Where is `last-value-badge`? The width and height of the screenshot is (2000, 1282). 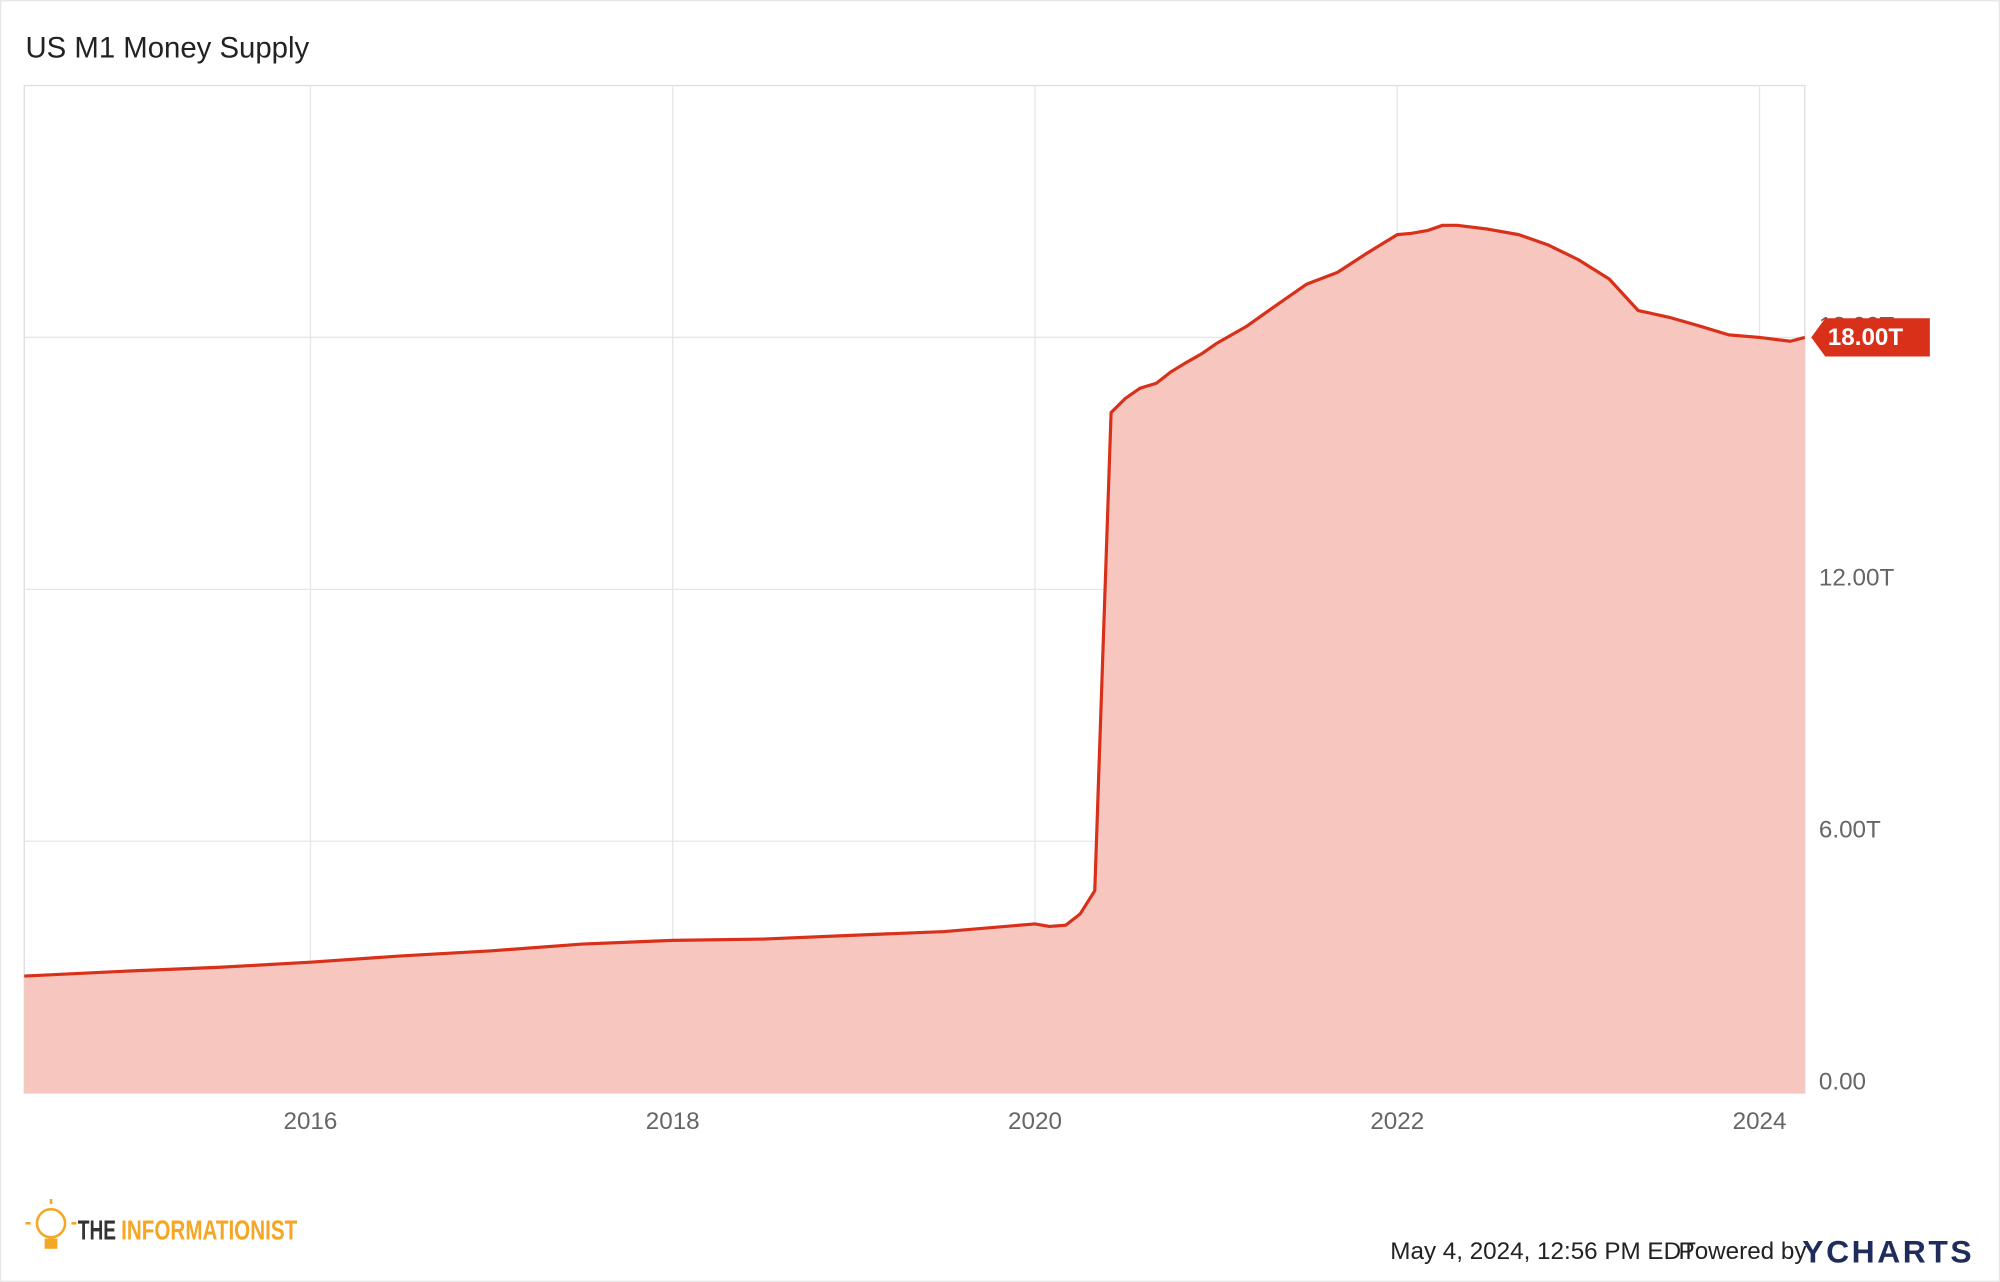
last-value-badge is located at coordinates (1870, 337).